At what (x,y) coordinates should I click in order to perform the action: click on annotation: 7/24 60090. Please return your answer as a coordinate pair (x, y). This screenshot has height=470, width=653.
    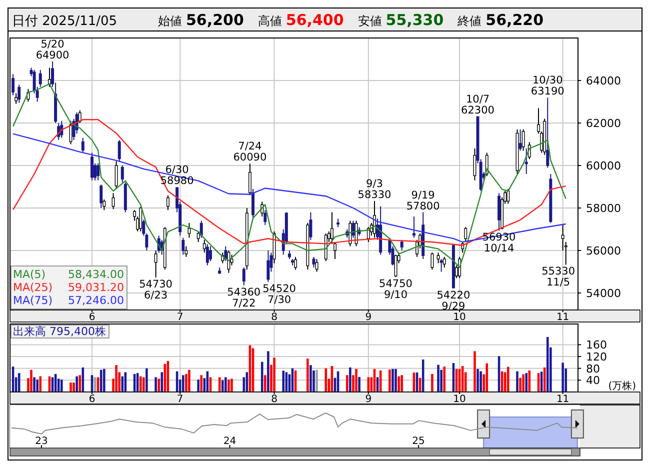
    Looking at the image, I should click on (250, 152).